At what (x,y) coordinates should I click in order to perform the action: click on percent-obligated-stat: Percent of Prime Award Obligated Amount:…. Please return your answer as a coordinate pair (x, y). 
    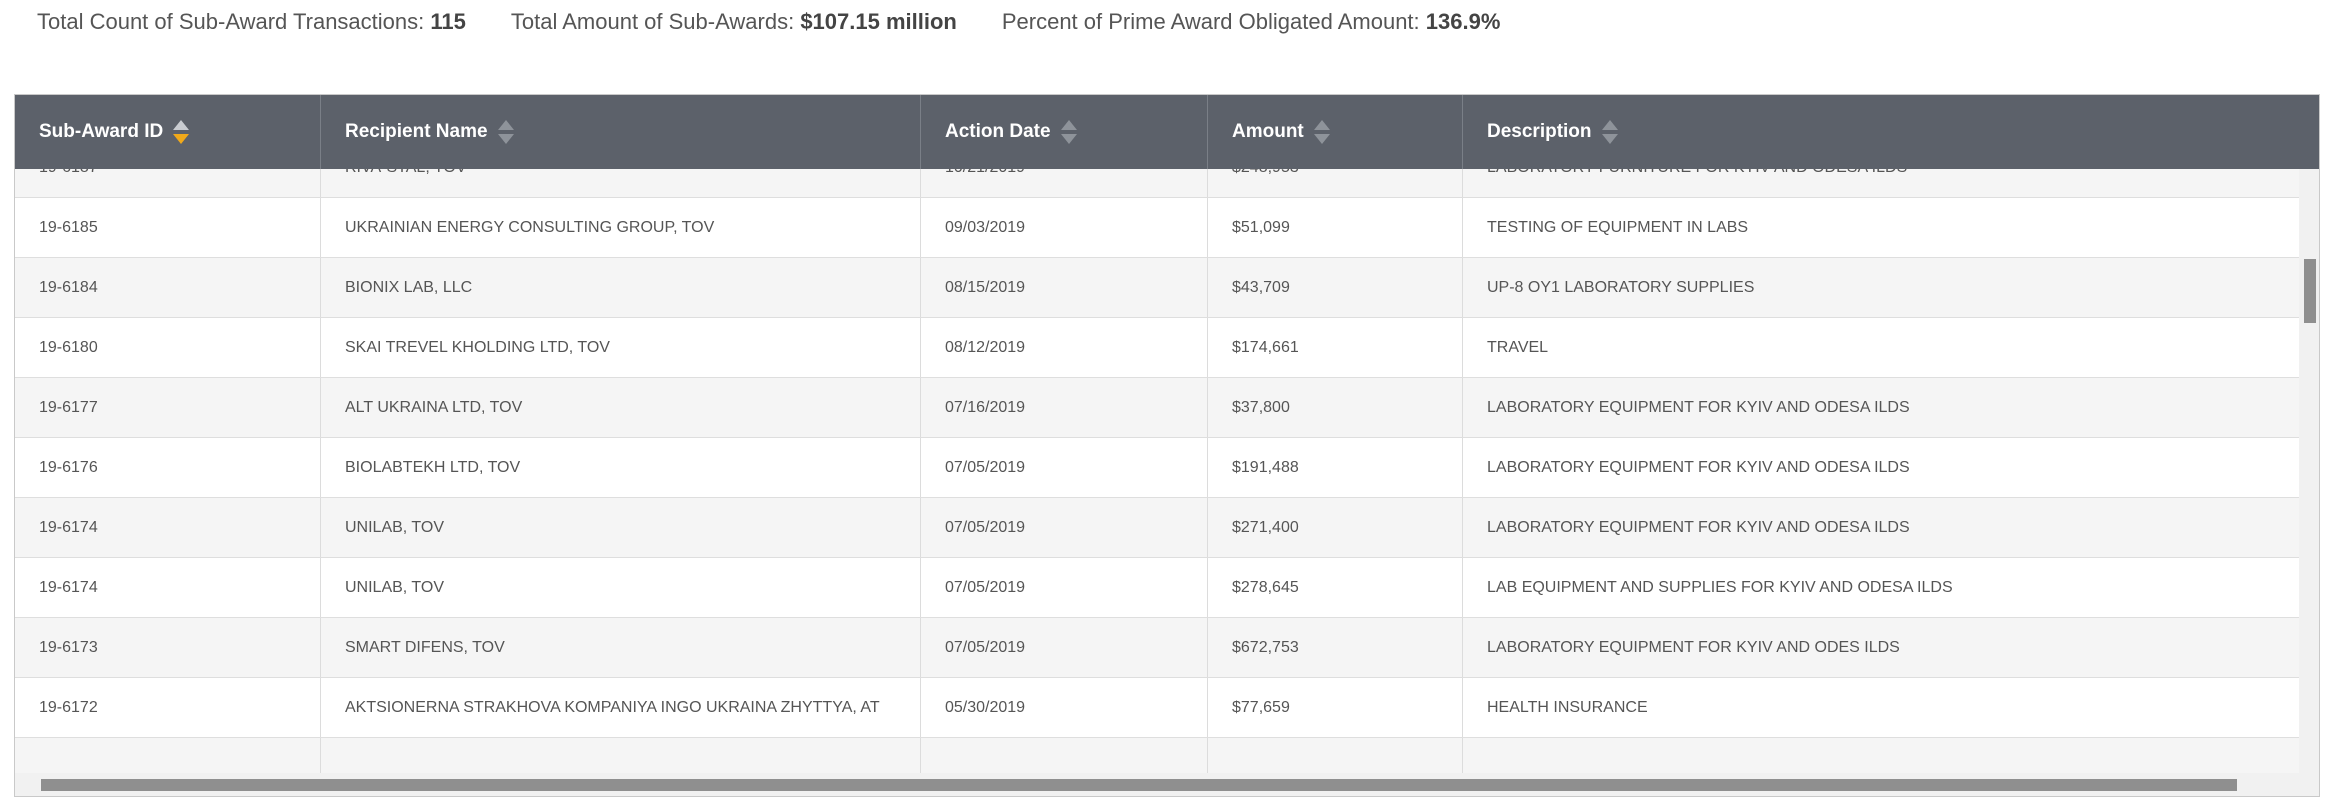
    Looking at the image, I should click on (1251, 22).